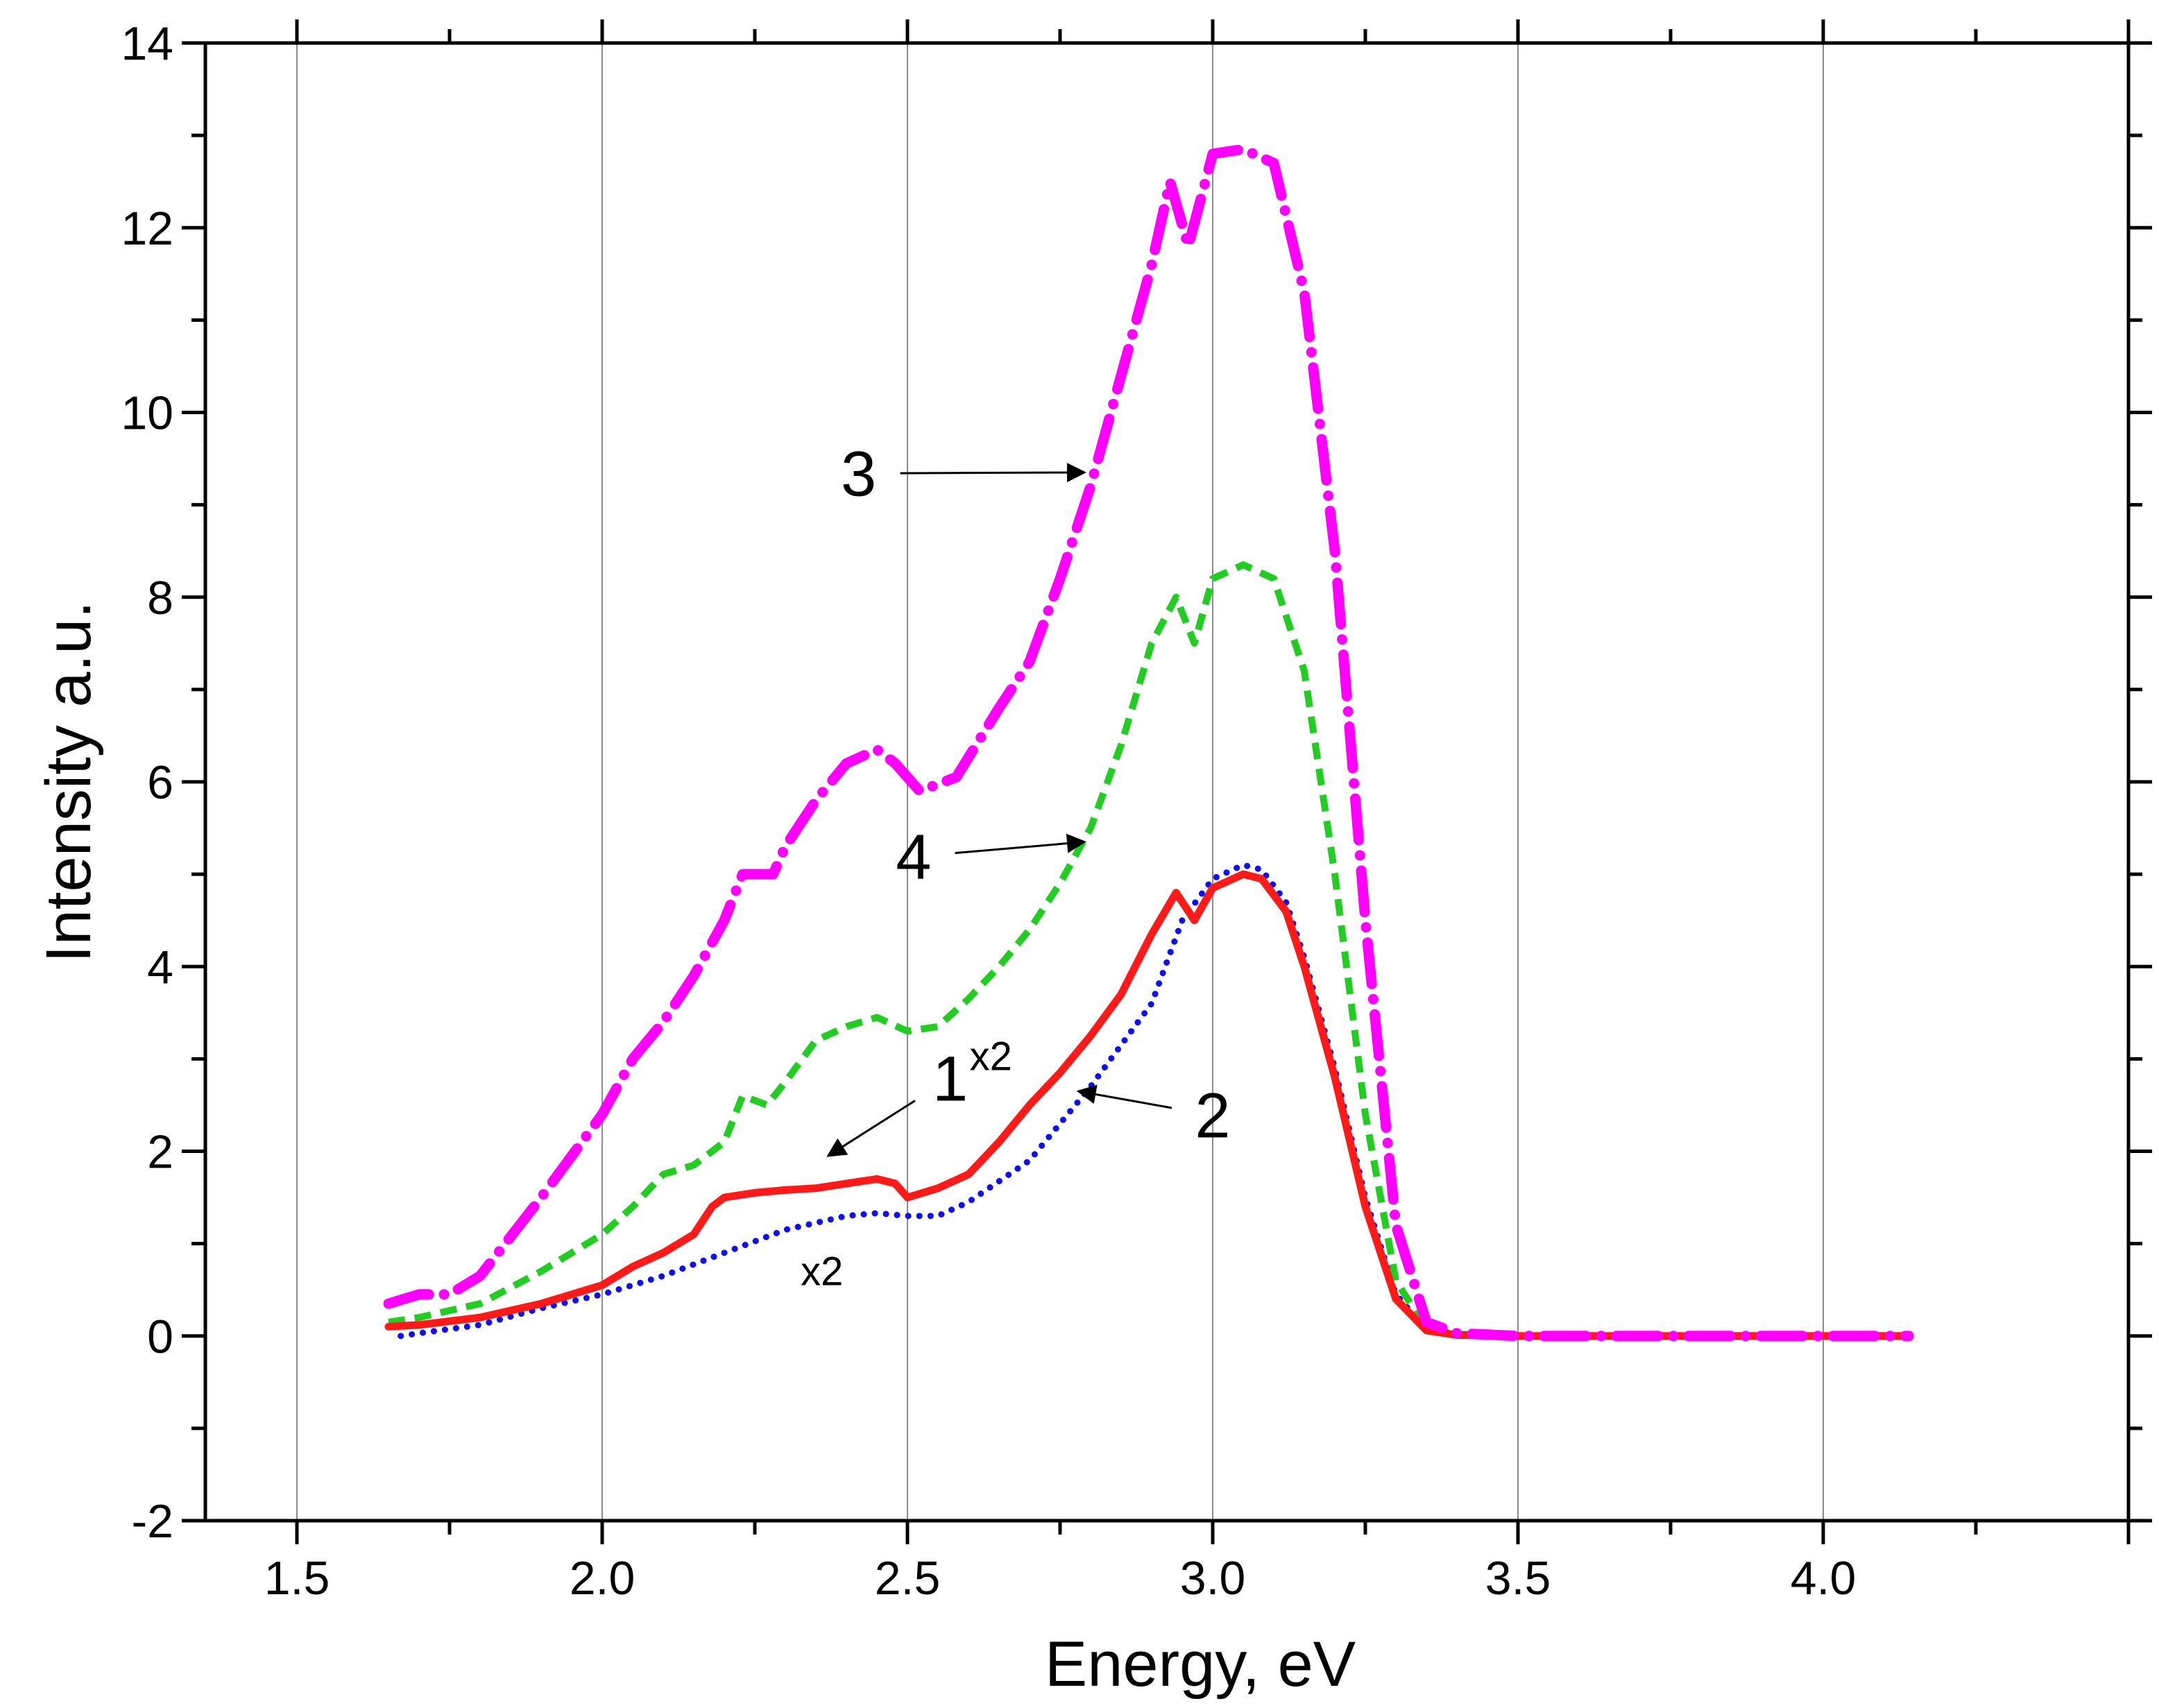  I want to click on y-tick-label: 14, so click(147, 43).